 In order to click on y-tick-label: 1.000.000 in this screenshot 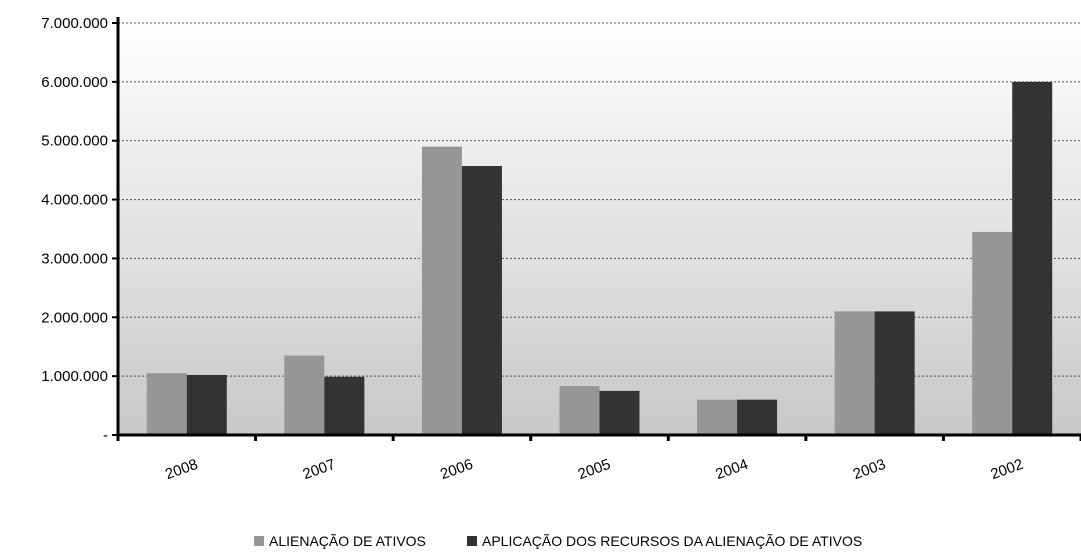, I will do `click(74, 376)`.